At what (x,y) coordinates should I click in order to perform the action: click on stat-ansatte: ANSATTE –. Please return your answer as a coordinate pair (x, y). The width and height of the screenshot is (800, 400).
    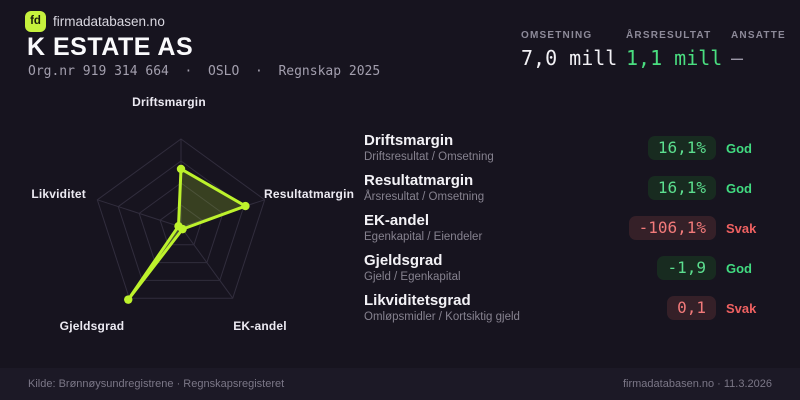
    Looking at the image, I should click on (758, 50).